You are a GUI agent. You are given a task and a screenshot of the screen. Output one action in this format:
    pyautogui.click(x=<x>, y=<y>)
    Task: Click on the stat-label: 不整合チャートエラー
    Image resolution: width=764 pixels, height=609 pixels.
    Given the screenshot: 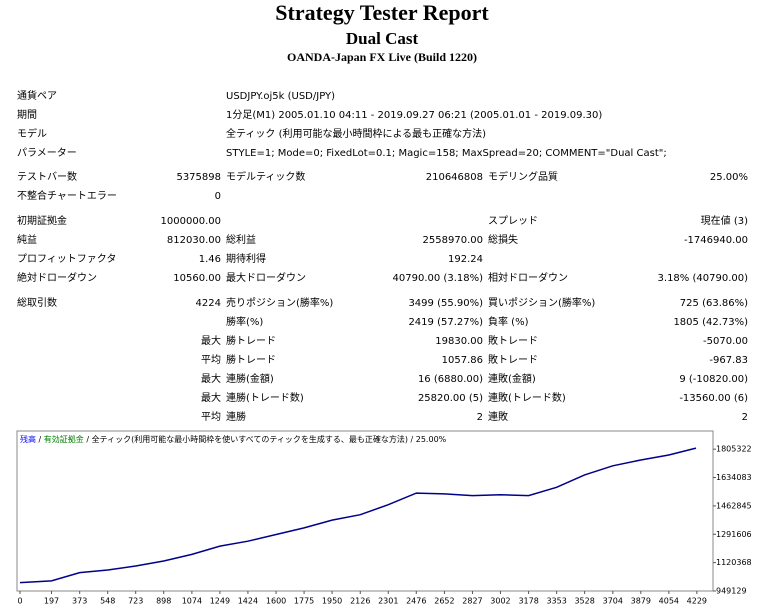 What is the action you would take?
    pyautogui.click(x=67, y=195)
    